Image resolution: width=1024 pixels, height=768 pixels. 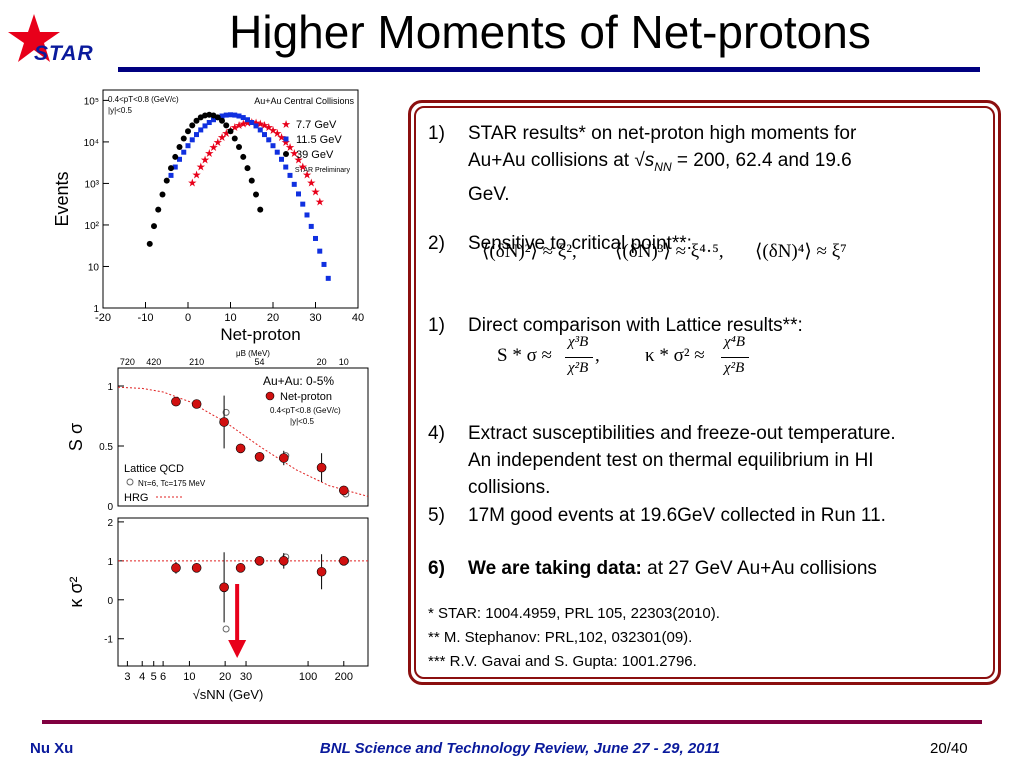 I want to click on series-39-gev, so click(x=205, y=179).